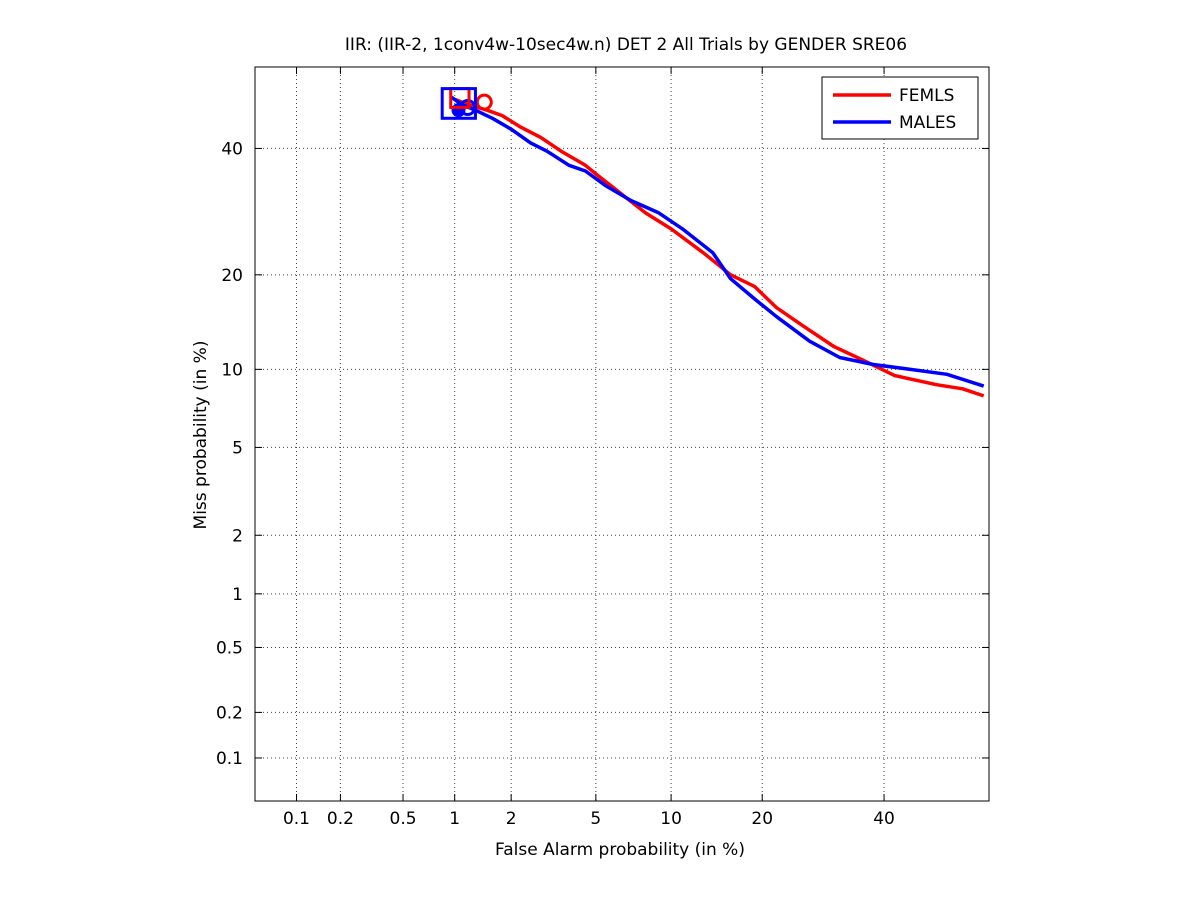  What do you see at coordinates (229, 759) in the screenshot?
I see `y-tick-label: 0.1` at bounding box center [229, 759].